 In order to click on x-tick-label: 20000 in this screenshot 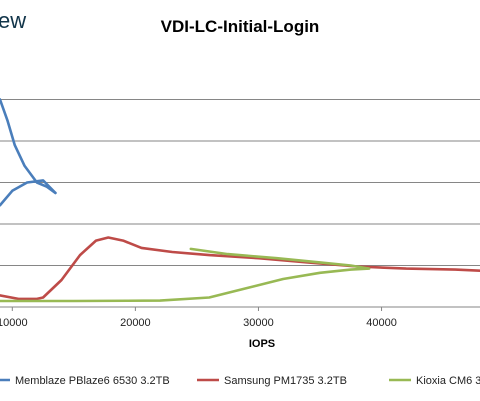, I will do `click(135, 323)`.